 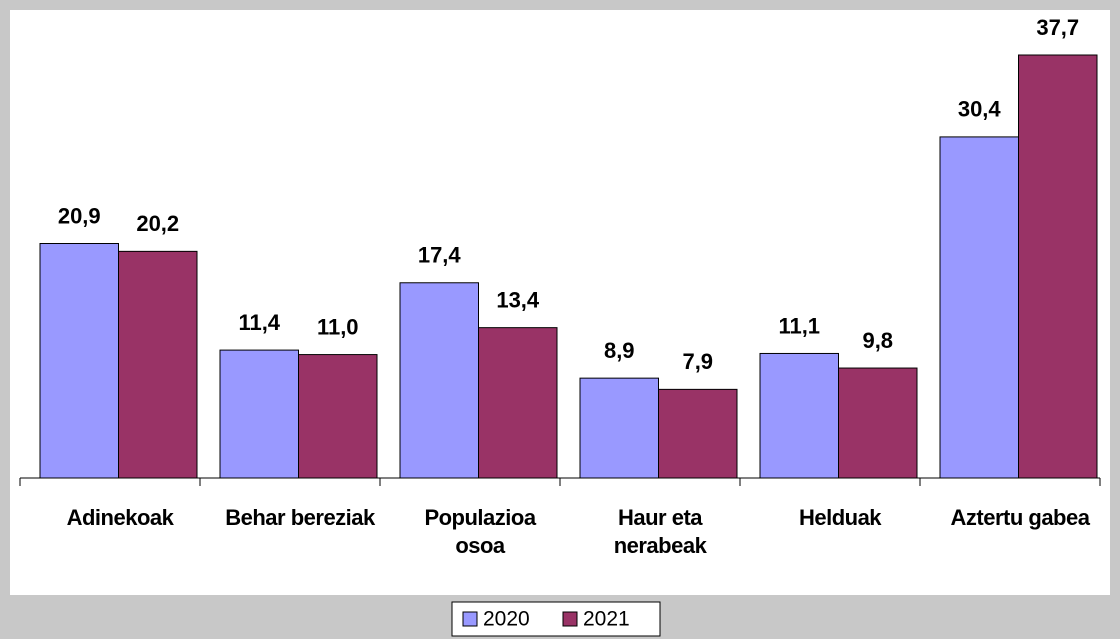 I want to click on legend-label: 2020, so click(x=506, y=619).